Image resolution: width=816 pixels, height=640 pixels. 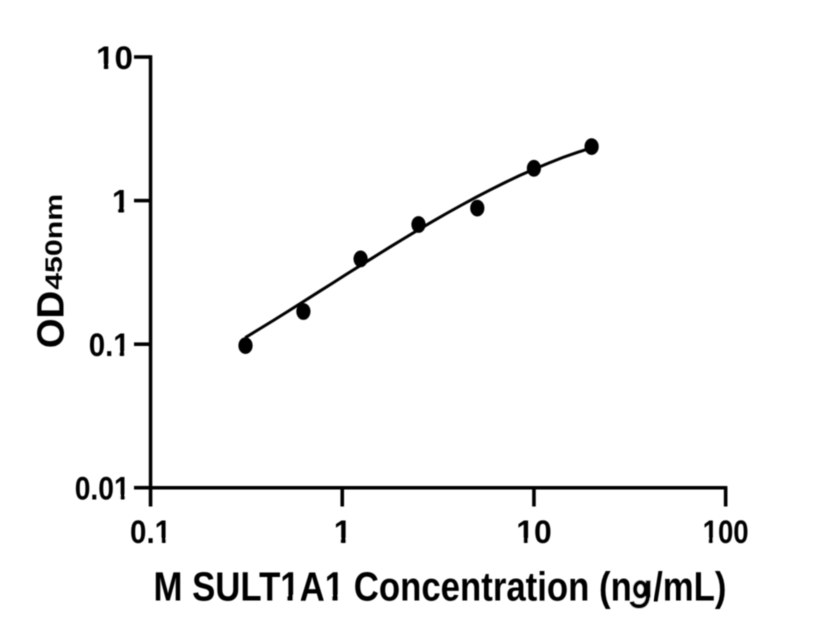 What do you see at coordinates (102, 489) in the screenshot?
I see `svg-text: 0.01` at bounding box center [102, 489].